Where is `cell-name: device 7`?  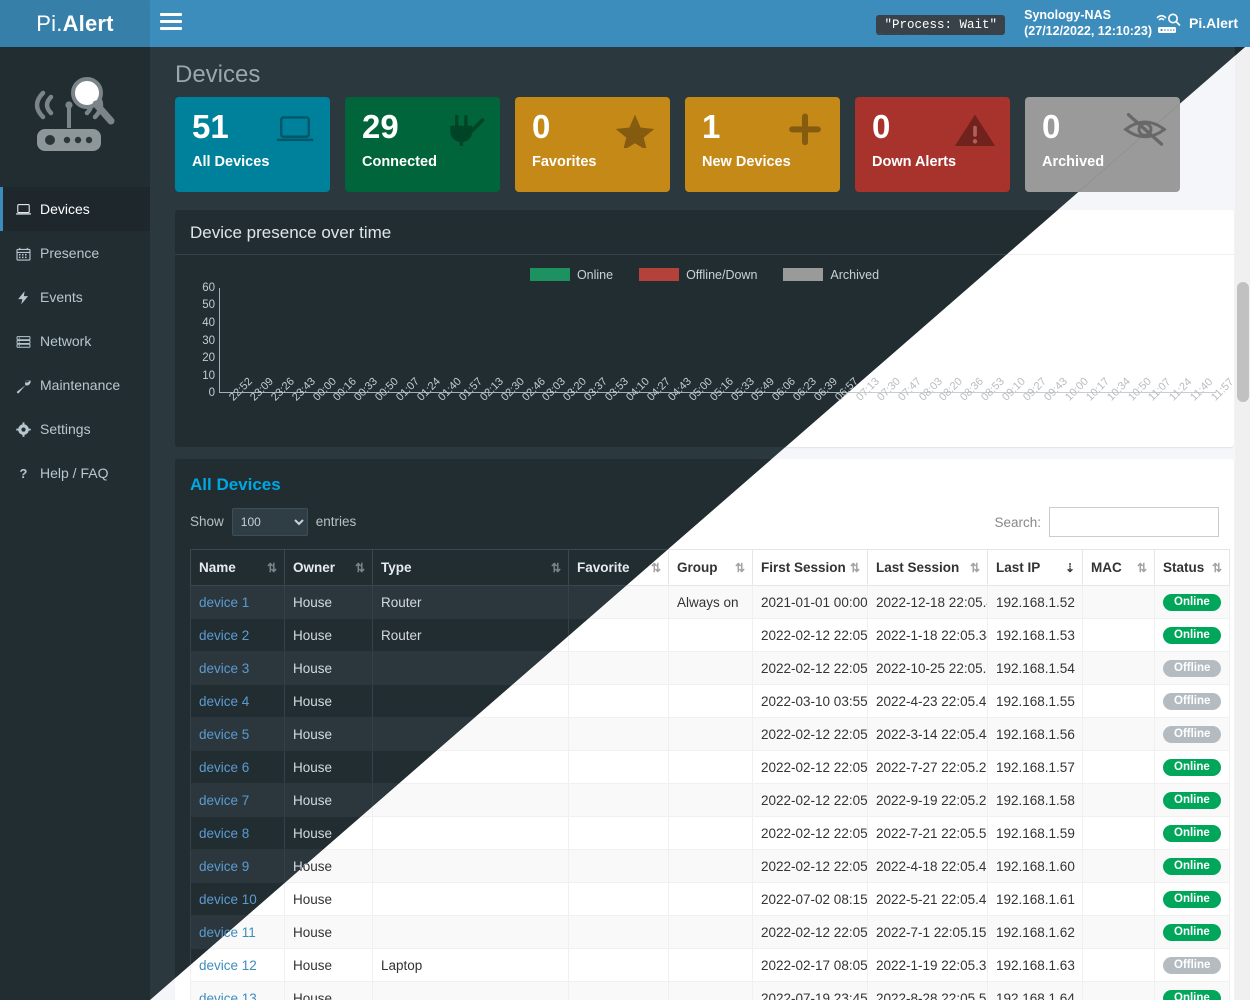 cell-name: device 7 is located at coordinates (237, 800).